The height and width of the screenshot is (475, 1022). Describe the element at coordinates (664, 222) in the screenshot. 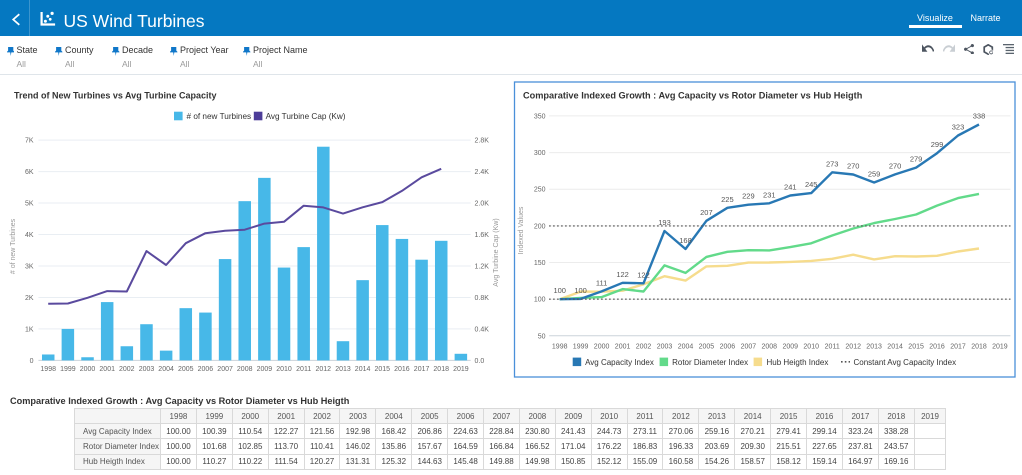

I see `svg-text: 193` at that location.